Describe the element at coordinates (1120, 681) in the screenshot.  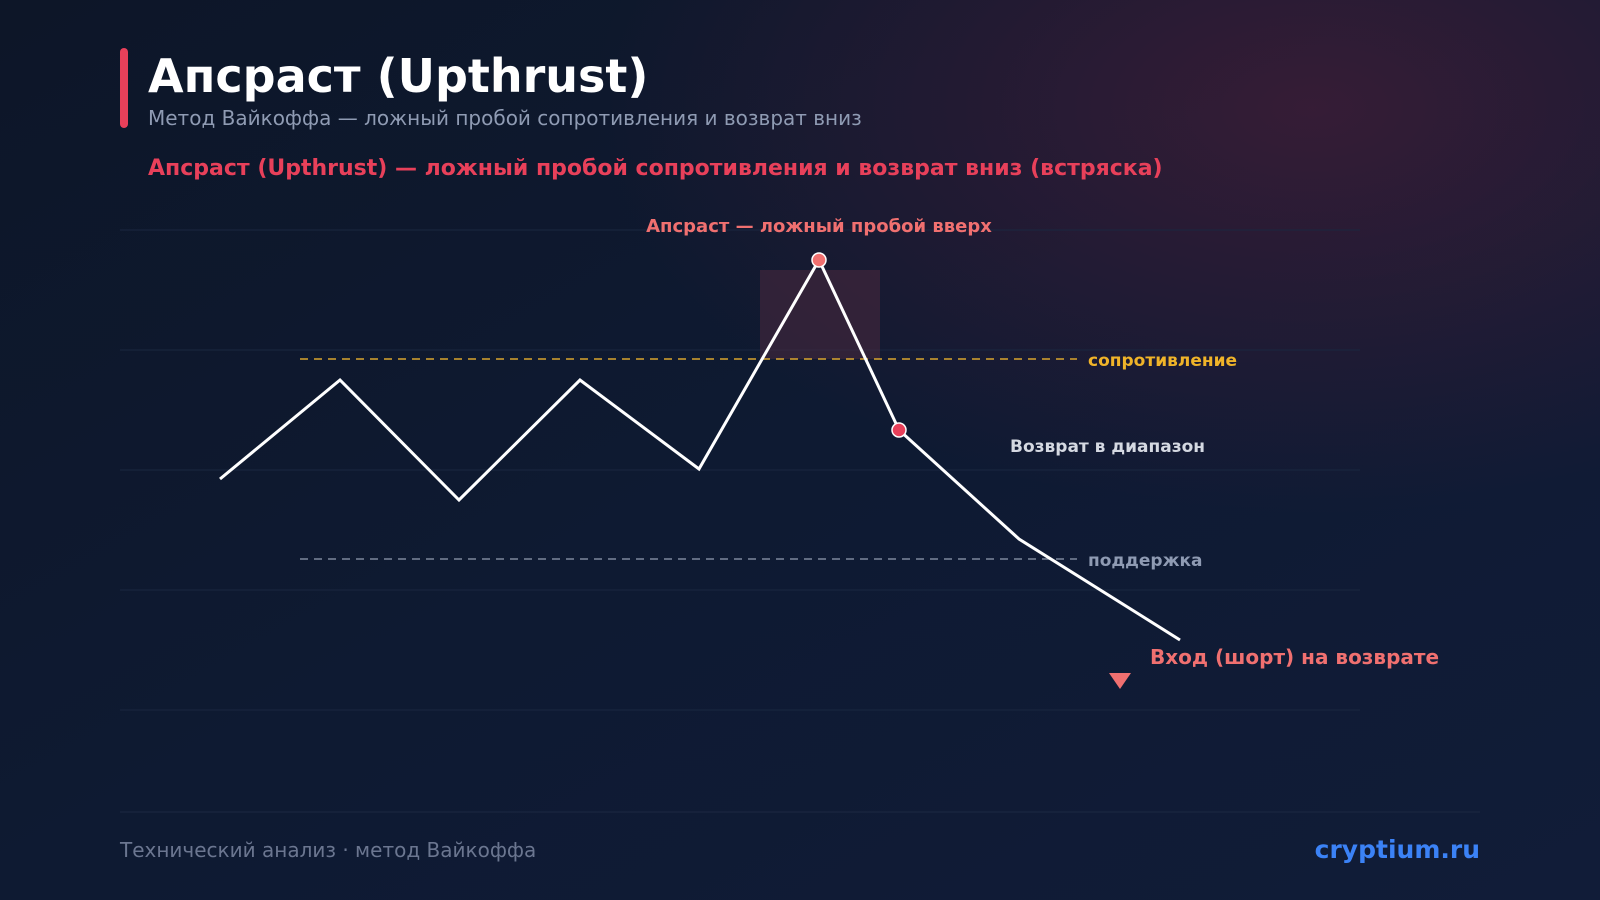
I see `entry-arrow` at that location.